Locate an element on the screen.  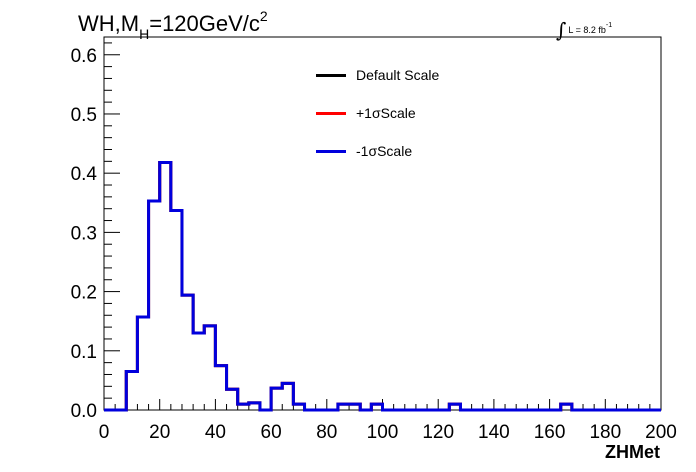
x-tick-label: 60 is located at coordinates (271, 432).